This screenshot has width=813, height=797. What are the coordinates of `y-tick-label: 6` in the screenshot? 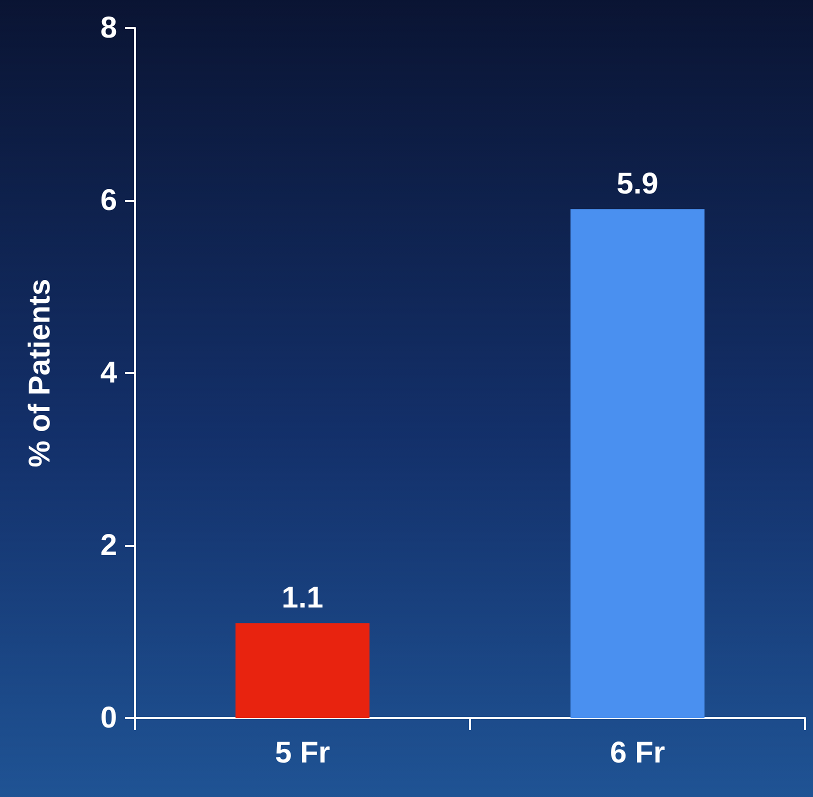 It's located at (108, 200).